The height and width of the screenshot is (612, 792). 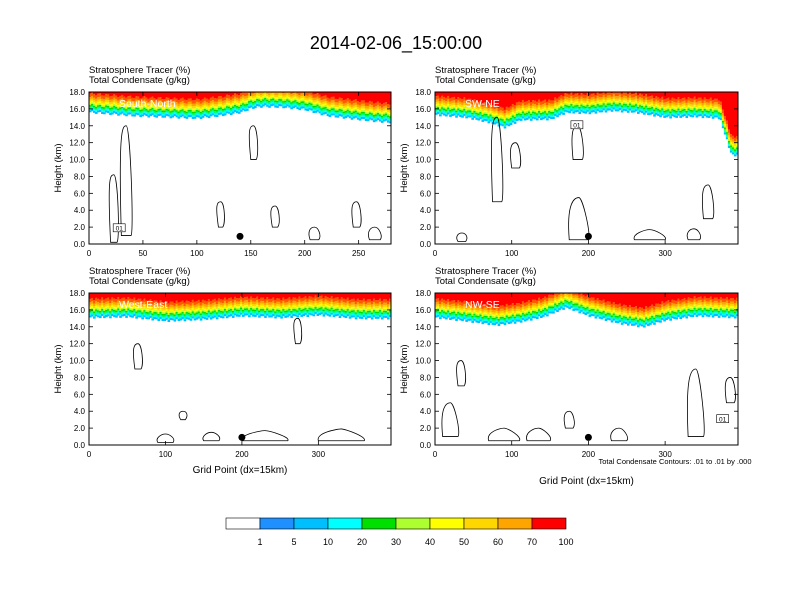 I want to click on colorbar-label: 30, so click(x=396, y=542).